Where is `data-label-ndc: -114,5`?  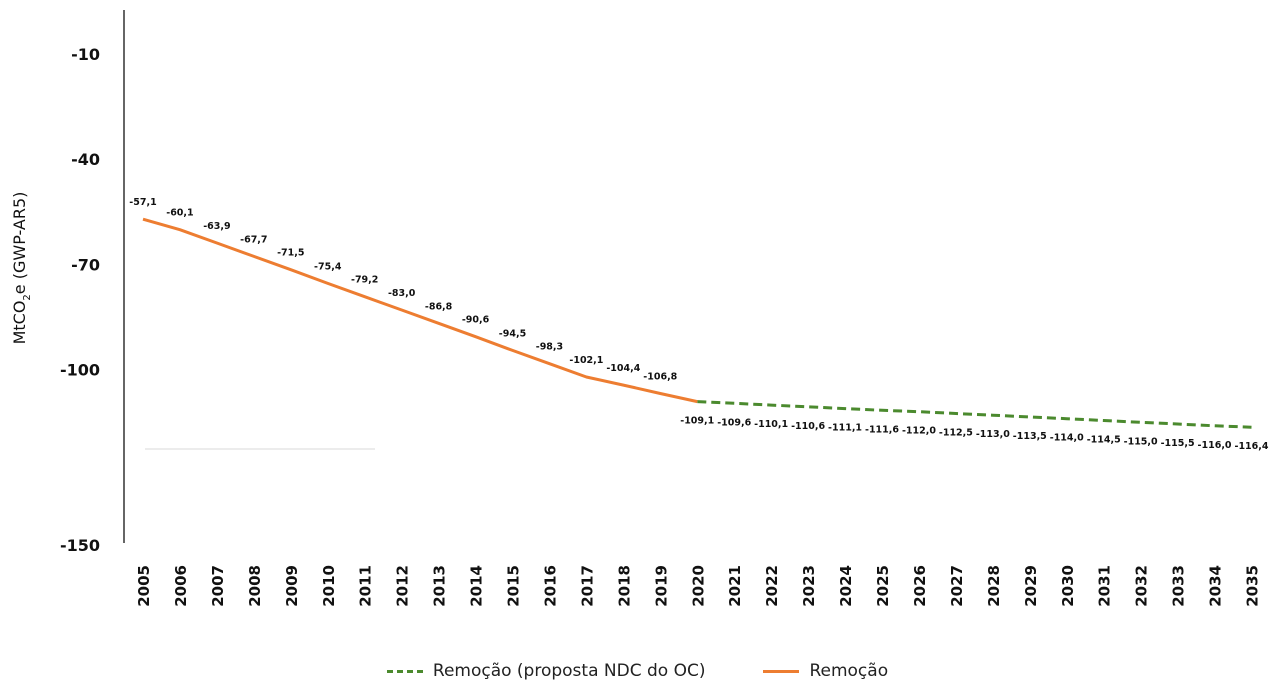
data-label-ndc: -114,5 is located at coordinates (1104, 439).